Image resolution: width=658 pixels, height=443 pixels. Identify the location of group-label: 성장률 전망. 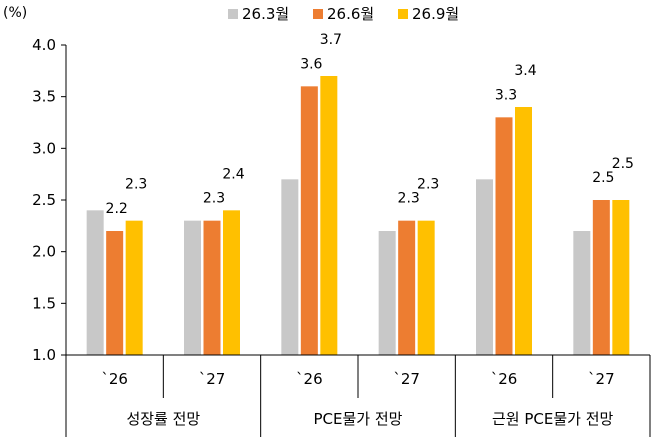
(163, 419).